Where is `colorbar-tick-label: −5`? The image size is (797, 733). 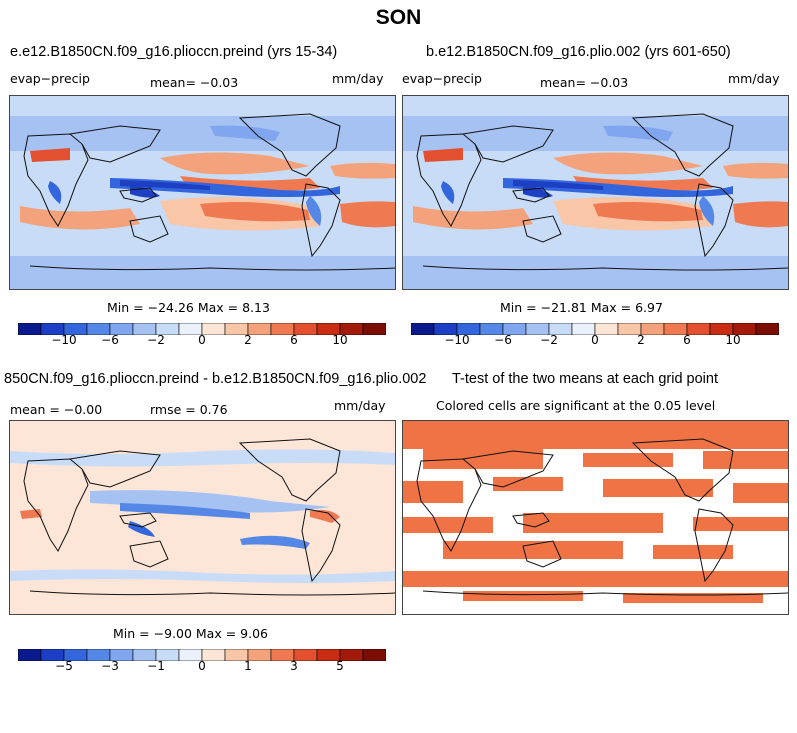 colorbar-tick-label: −5 is located at coordinates (64, 666).